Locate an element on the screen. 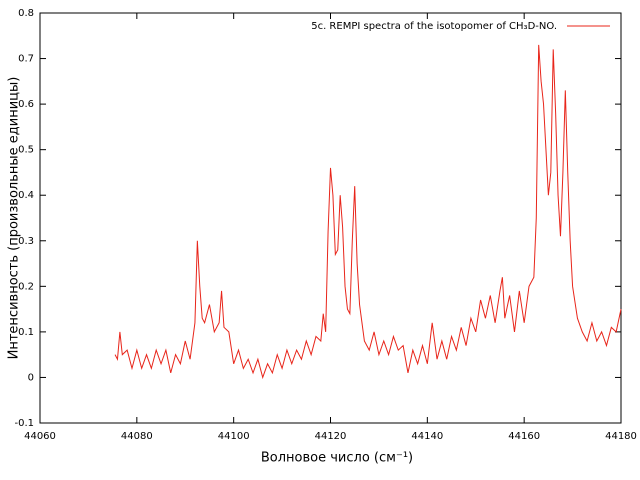 The image size is (640, 480). y-tick-label: 0.1 is located at coordinates (26, 332).